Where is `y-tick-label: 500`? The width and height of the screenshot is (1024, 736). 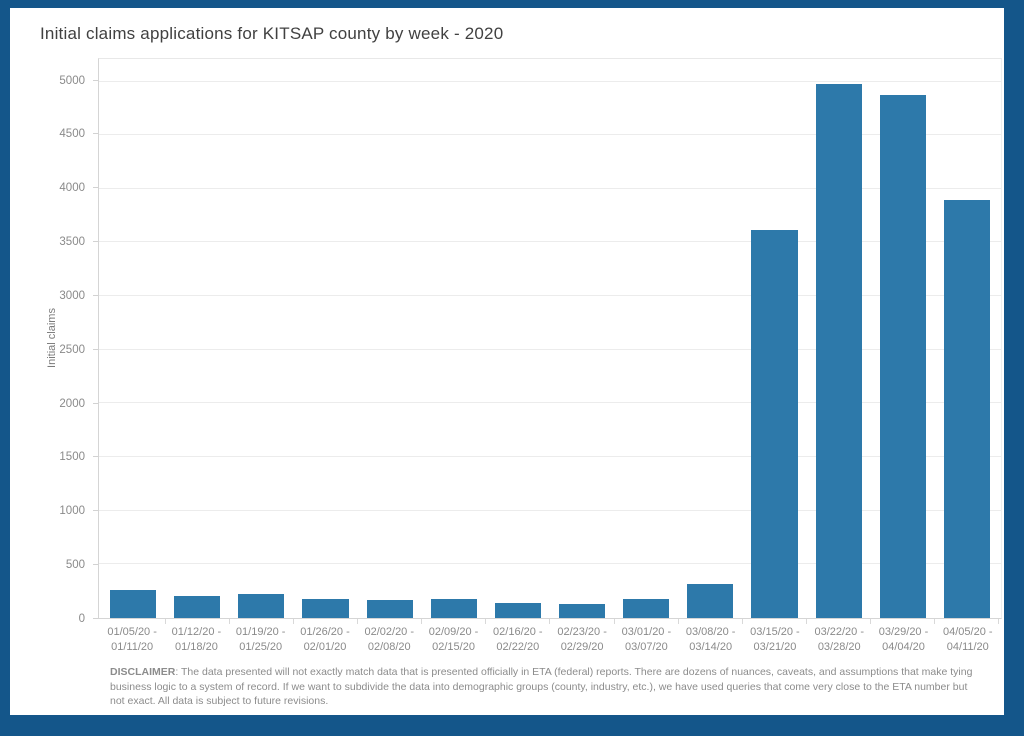
y-tick-label: 500 is located at coordinates (75, 565).